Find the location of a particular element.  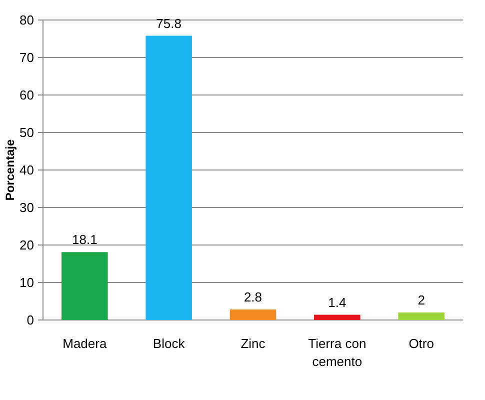

x-tick-label: Otro is located at coordinates (421, 343).